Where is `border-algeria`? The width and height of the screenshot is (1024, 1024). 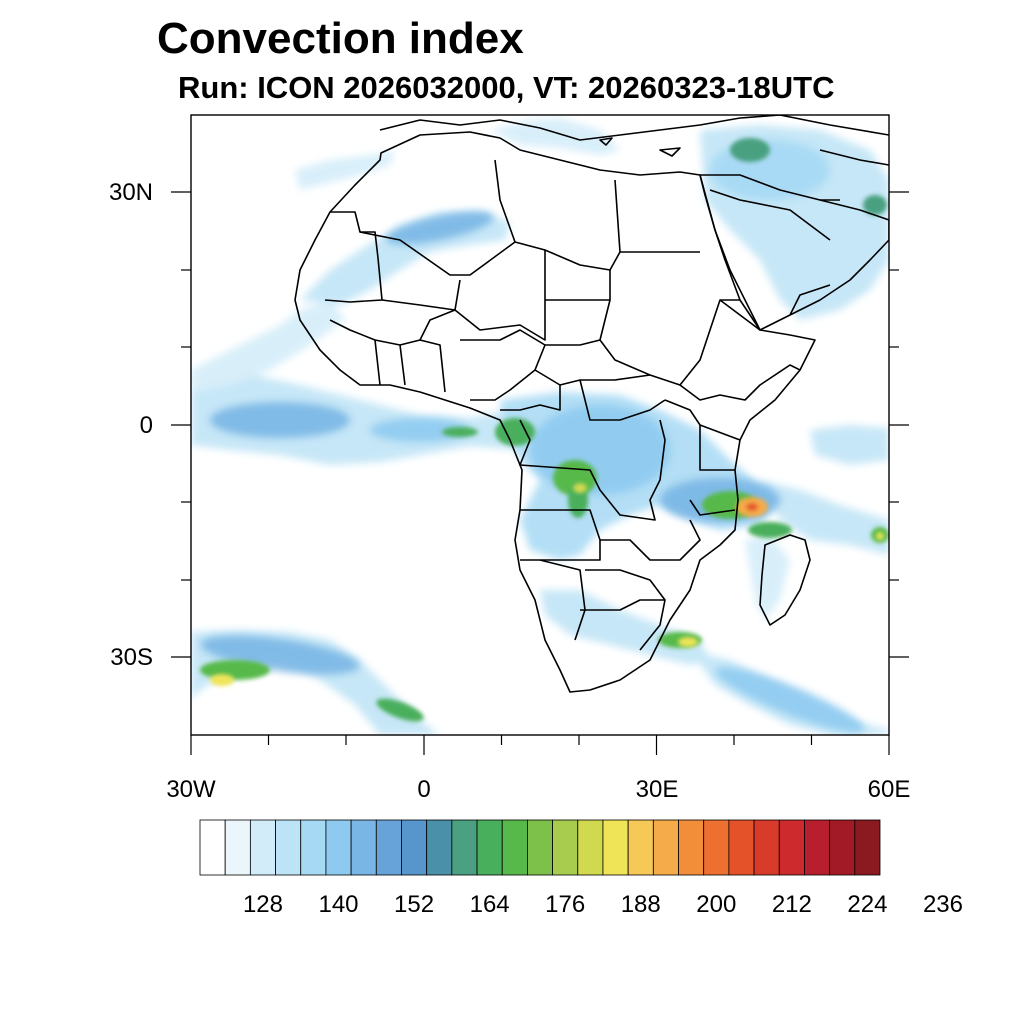
border-algeria is located at coordinates (437, 217).